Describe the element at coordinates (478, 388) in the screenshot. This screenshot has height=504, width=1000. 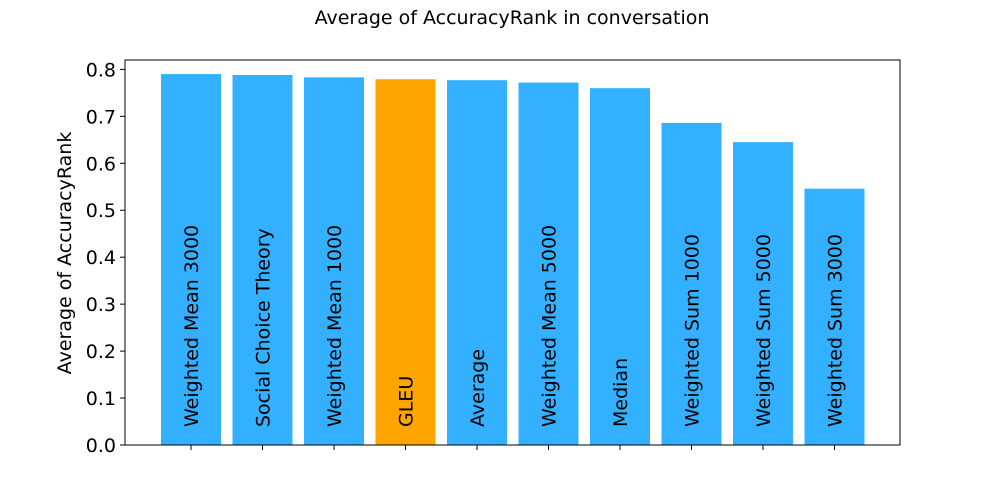
I see `bar-category-label: Average` at that location.